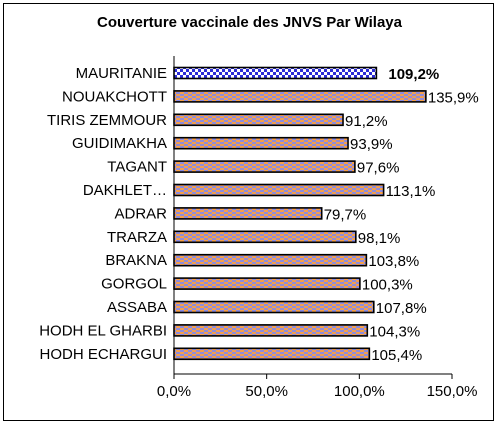  Describe the element at coordinates (114, 96) in the screenshot. I see `category-label: NOUAKCHOTT` at that location.